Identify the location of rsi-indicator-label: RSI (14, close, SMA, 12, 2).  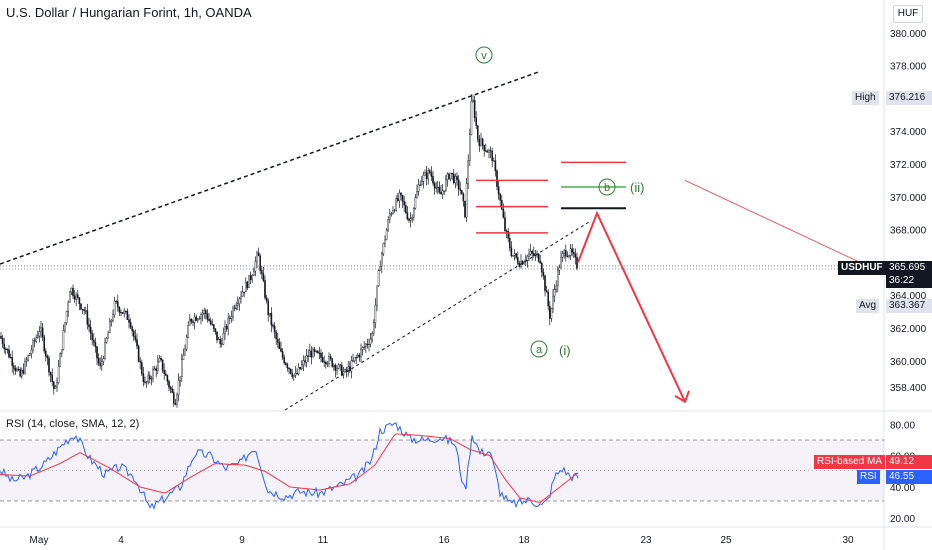
(73, 424).